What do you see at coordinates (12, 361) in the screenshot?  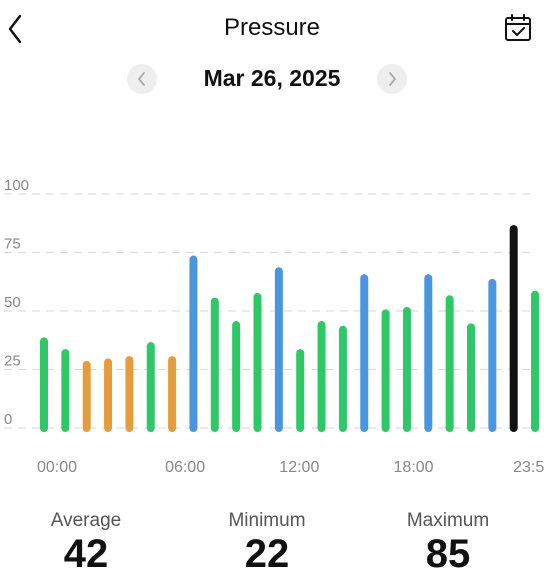 I see `y-tick-label: 25` at bounding box center [12, 361].